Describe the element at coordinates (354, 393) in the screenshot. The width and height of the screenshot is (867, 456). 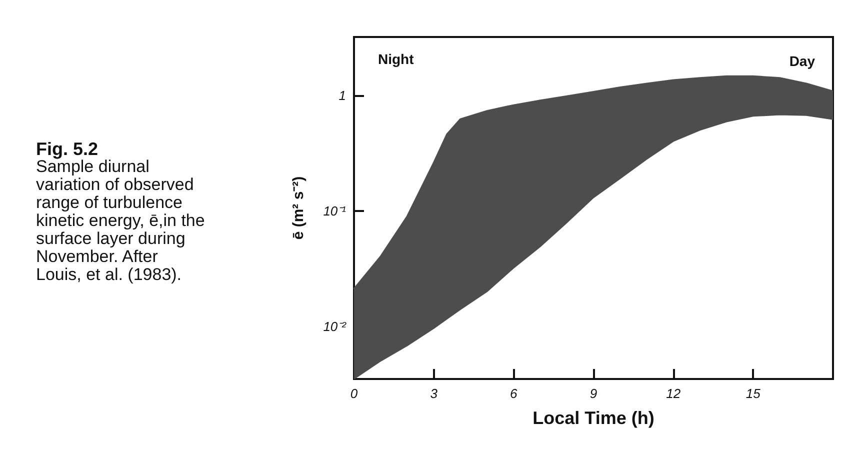
I see `x-tick-label: 0` at that location.